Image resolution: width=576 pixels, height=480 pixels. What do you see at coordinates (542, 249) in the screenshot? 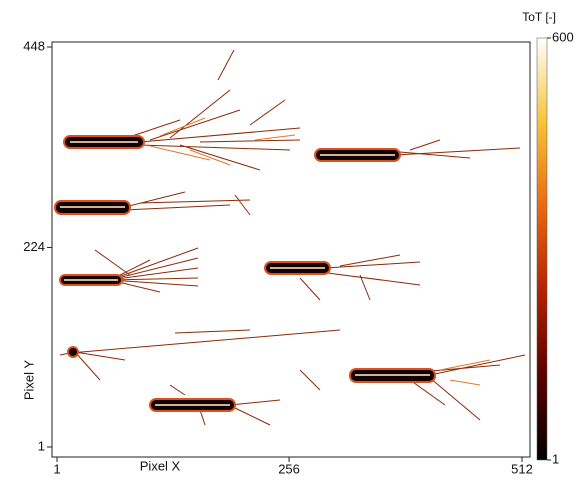
I see `colorbar` at bounding box center [542, 249].